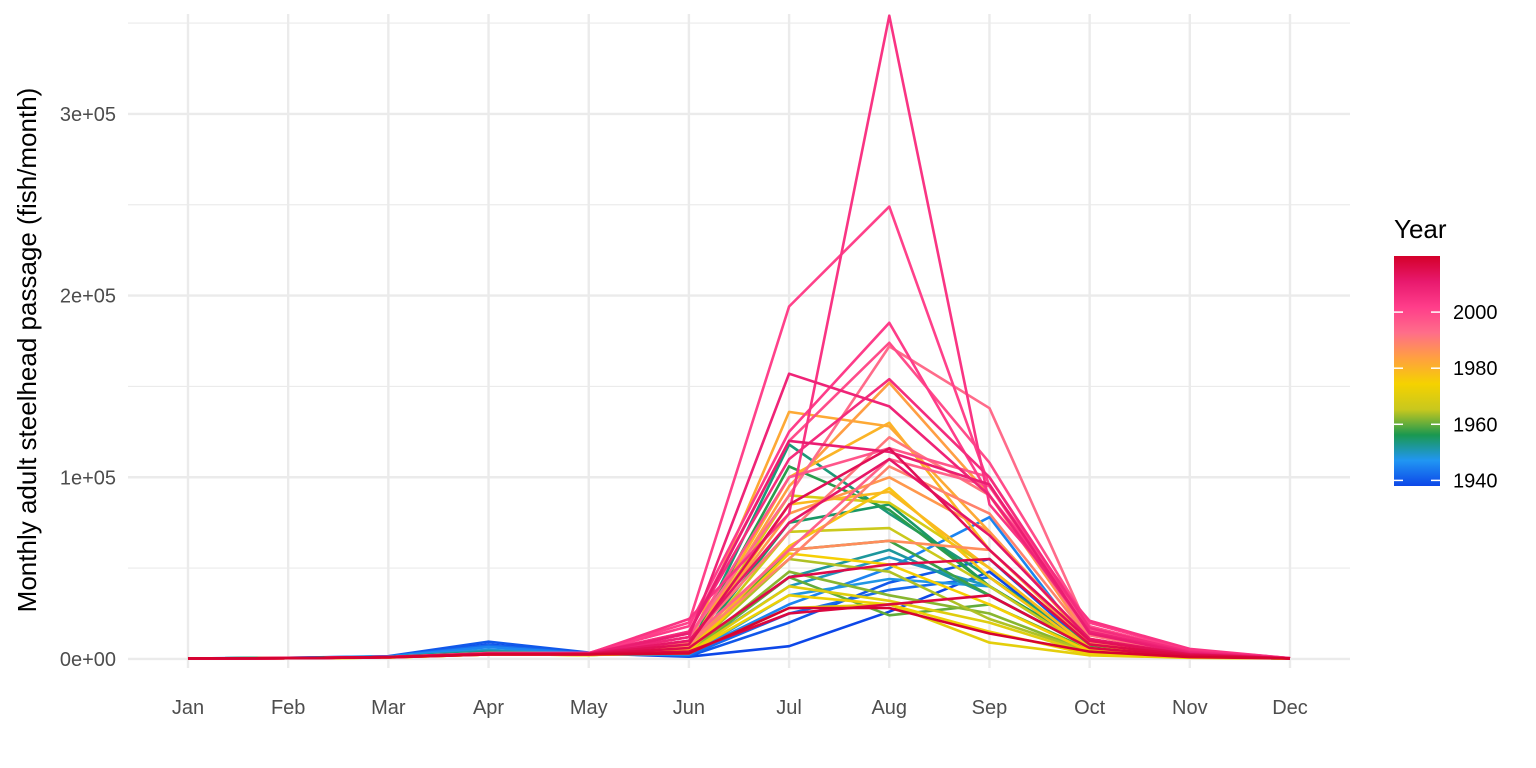 This screenshot has height=768, width=1536. I want to click on legend-label: 2000, so click(1475, 313).